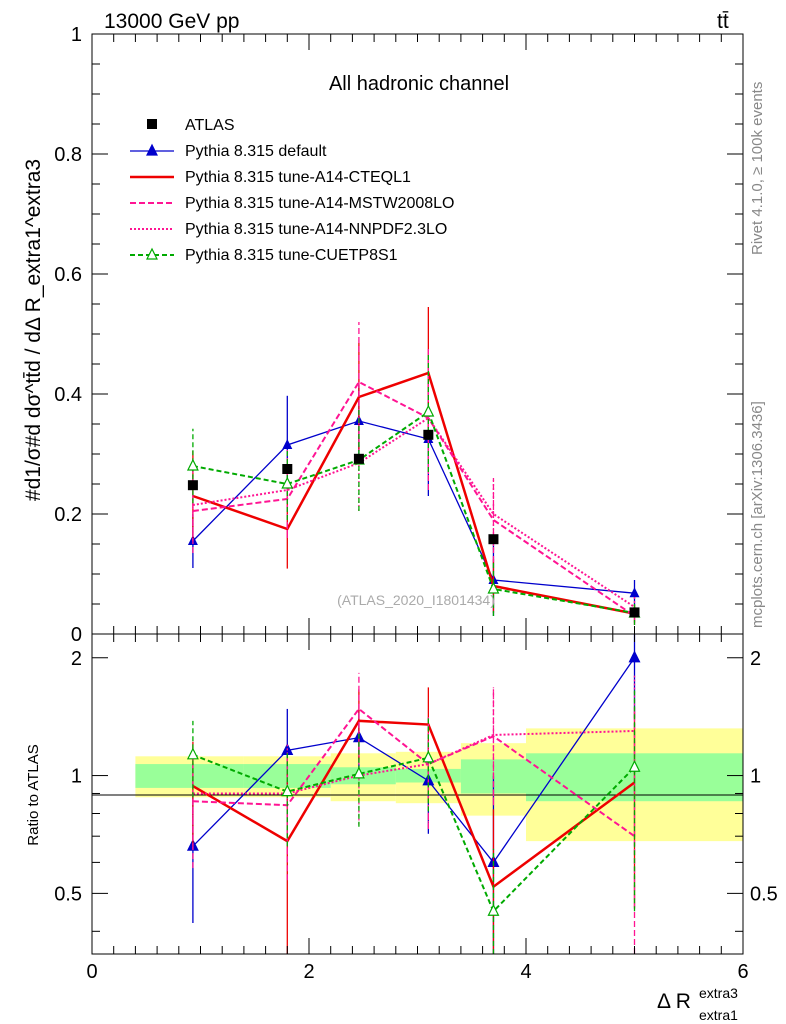  What do you see at coordinates (742, 972) in the screenshot?
I see `x-tick-label: 6` at bounding box center [742, 972].